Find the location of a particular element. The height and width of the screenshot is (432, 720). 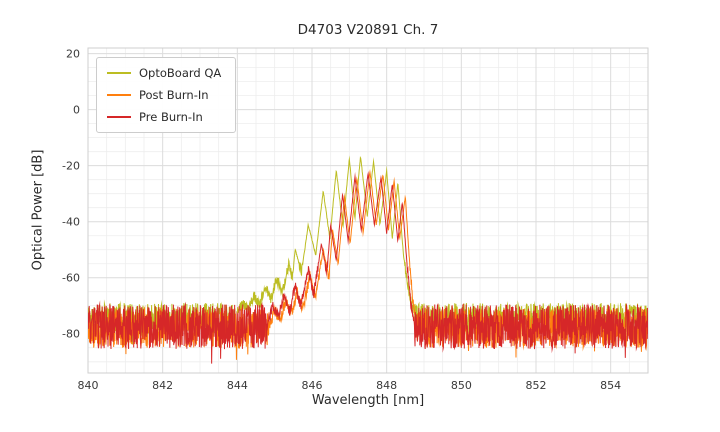

x-tick-label: 846 is located at coordinates (312, 385).